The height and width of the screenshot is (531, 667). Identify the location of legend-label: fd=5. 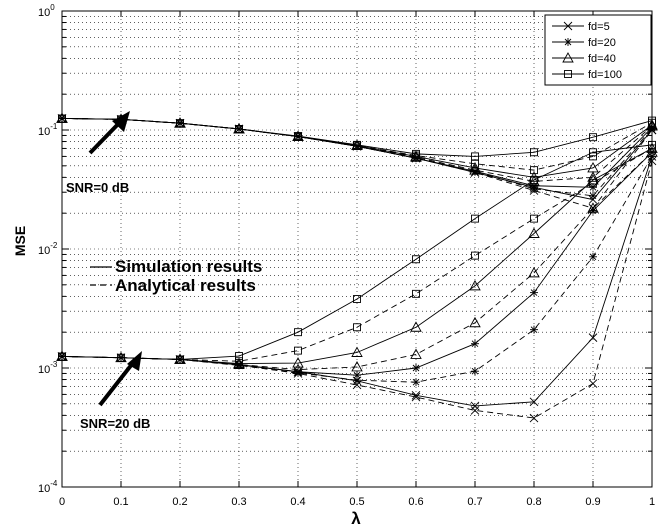
(599, 27).